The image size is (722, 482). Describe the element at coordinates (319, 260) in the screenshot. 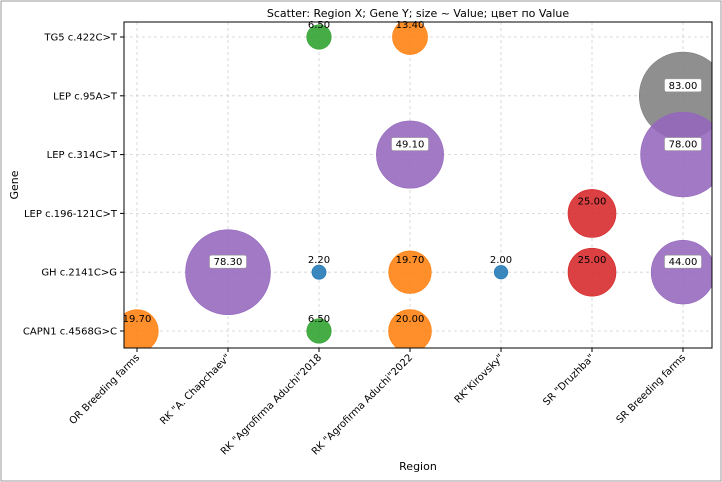

I see `data-label: 2.20` at that location.